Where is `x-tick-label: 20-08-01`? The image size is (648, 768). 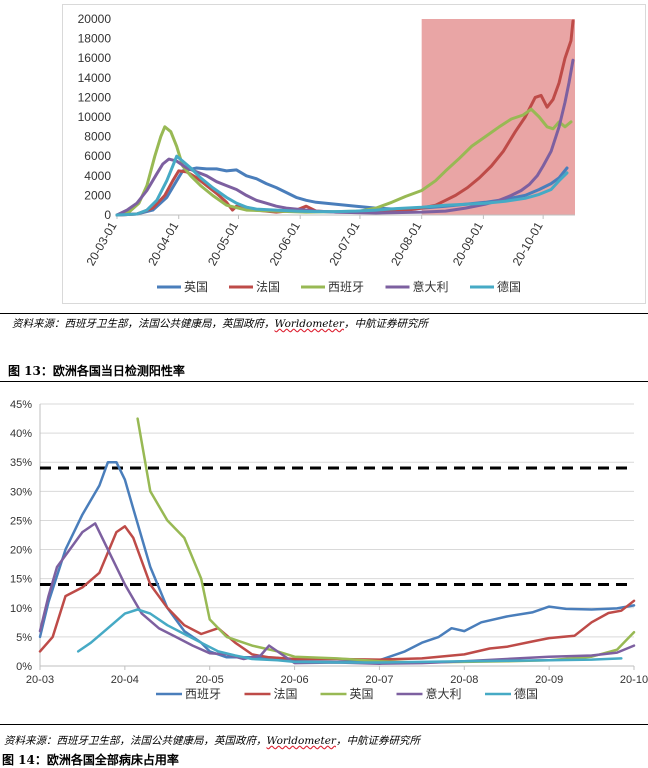
x-tick-label: 20-08-01 is located at coordinates (406, 243).